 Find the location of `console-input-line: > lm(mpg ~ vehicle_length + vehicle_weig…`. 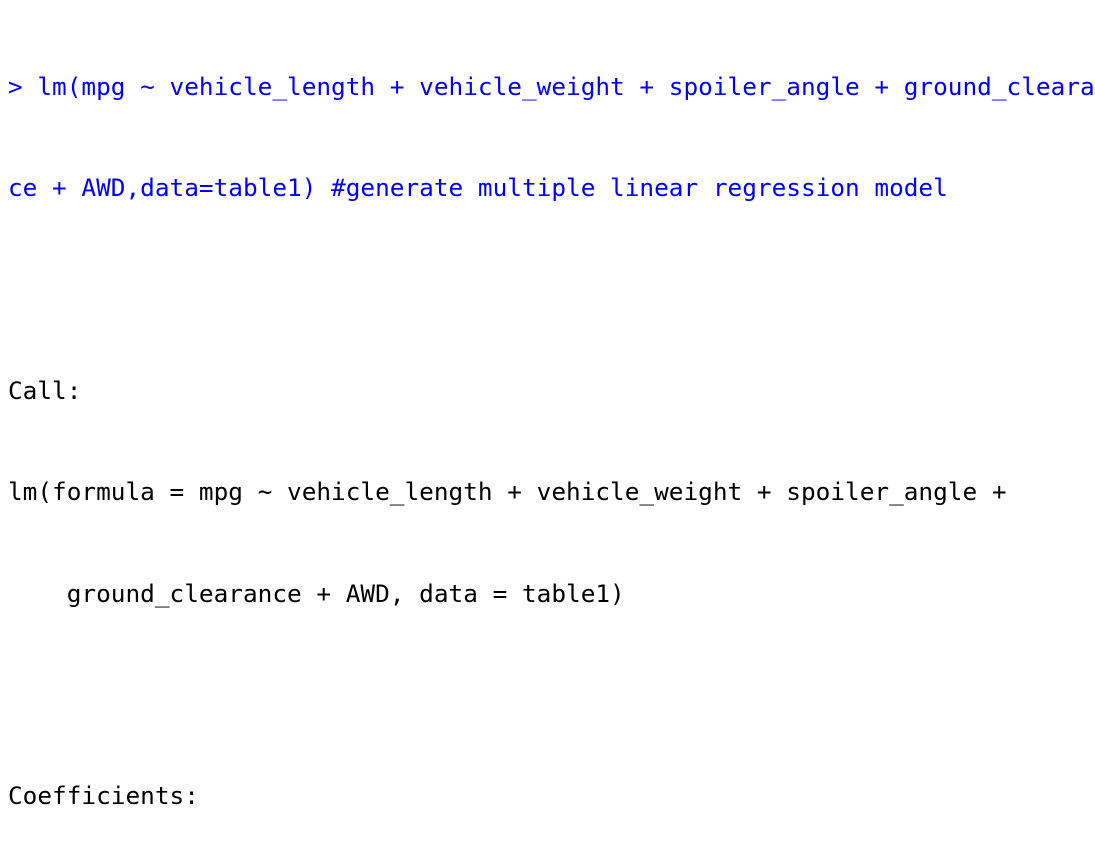

console-input-line: > lm(mpg ~ vehicle_length + vehicle_weig… is located at coordinates (551, 86).